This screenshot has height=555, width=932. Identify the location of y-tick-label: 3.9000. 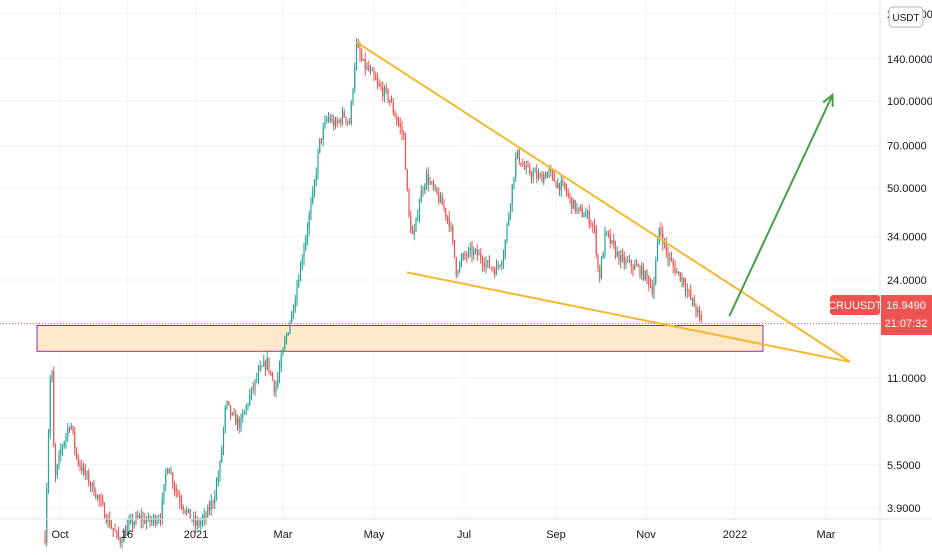
(904, 509).